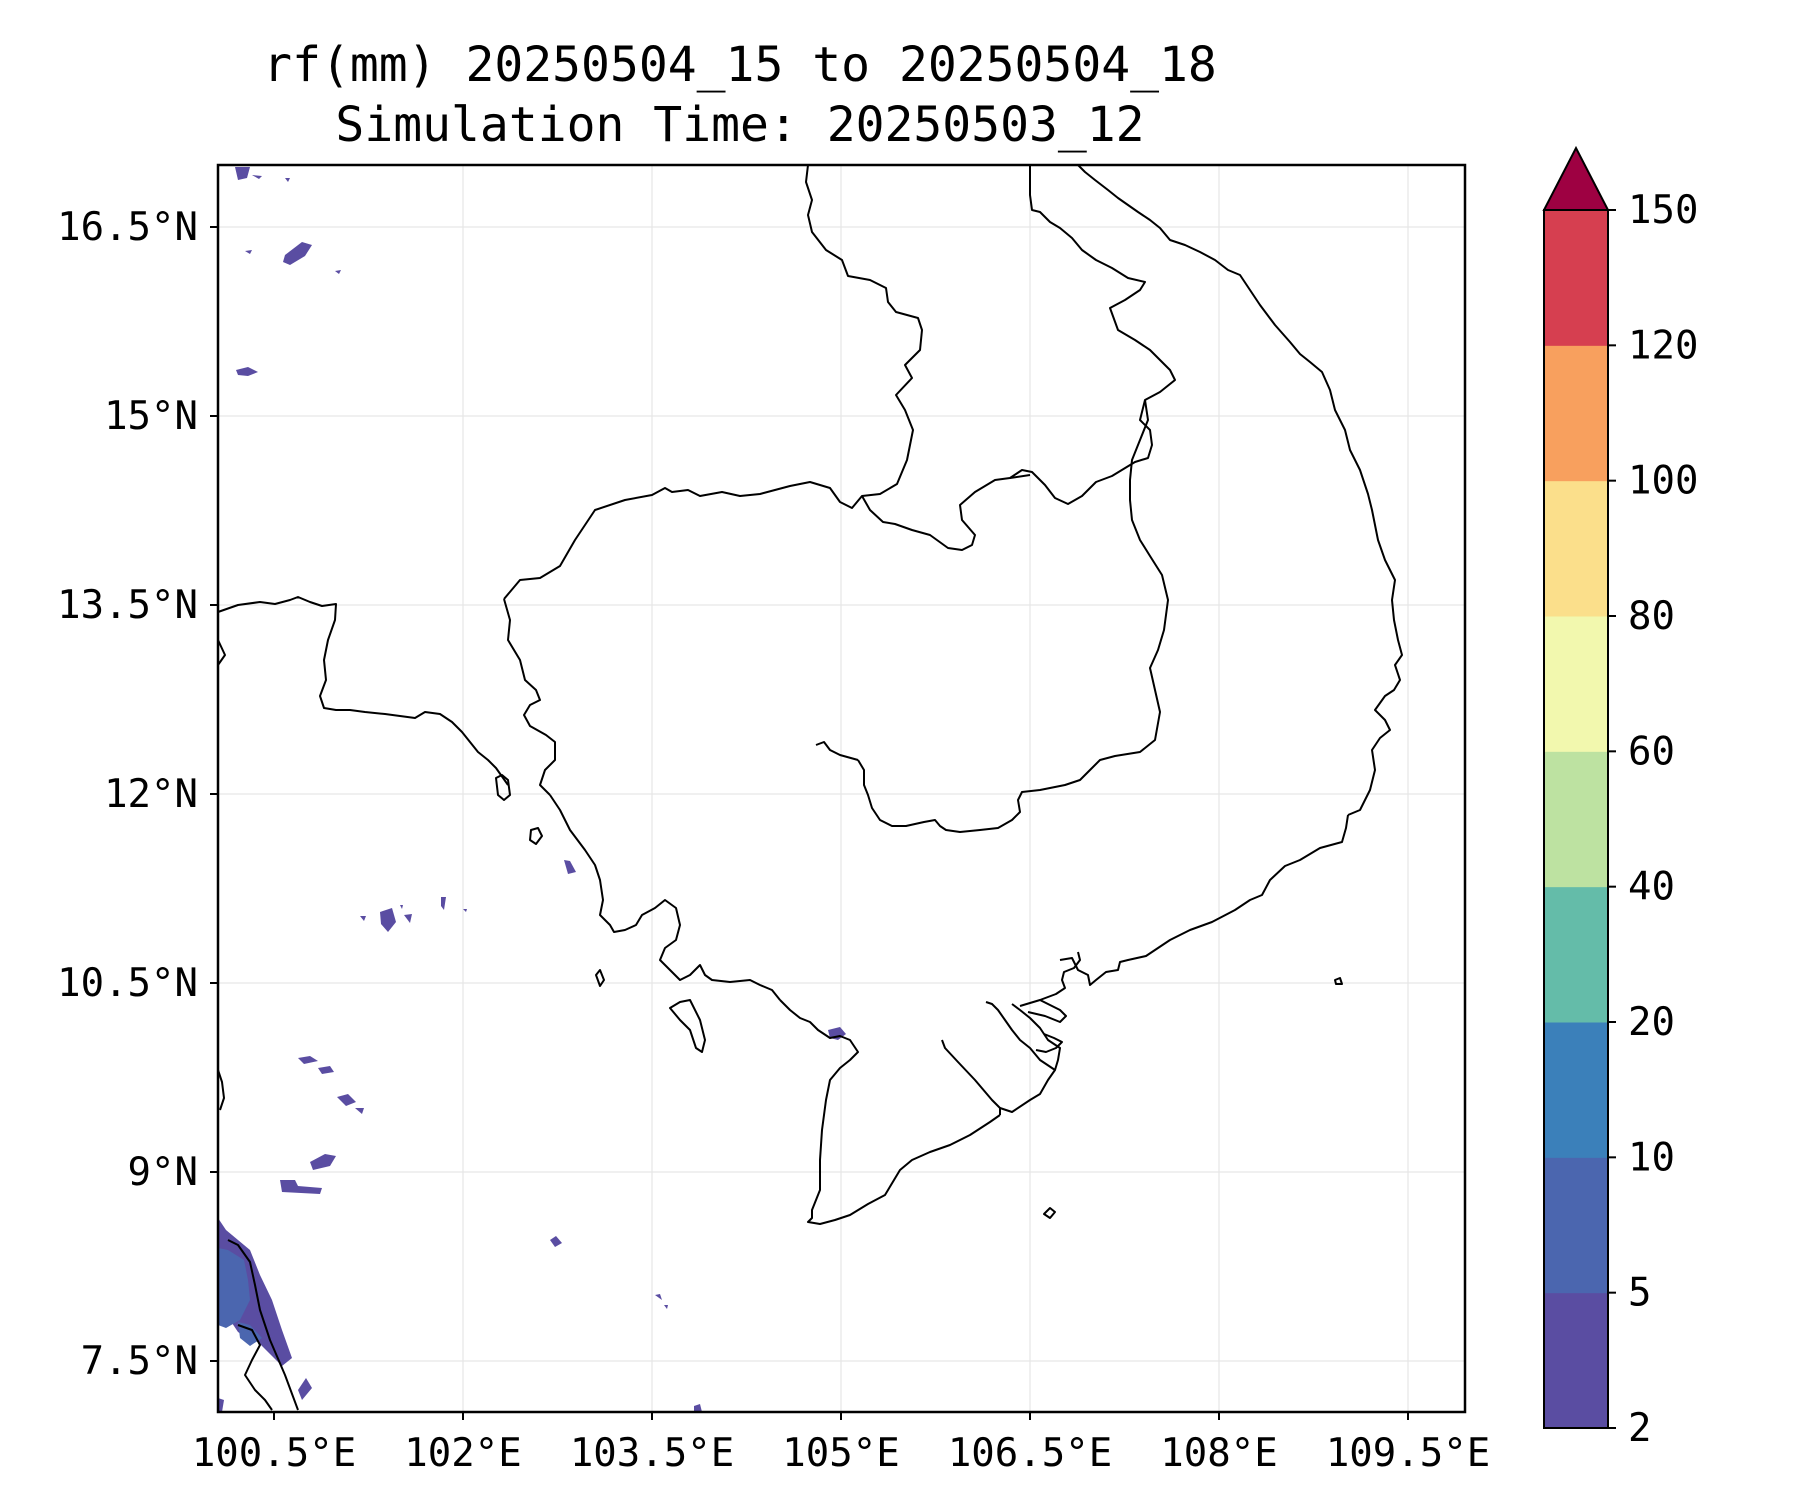 This screenshot has height=1500, width=1800. Describe the element at coordinates (274, 1453) in the screenshot. I see `lon-tick-label: 100.5°E` at that location.